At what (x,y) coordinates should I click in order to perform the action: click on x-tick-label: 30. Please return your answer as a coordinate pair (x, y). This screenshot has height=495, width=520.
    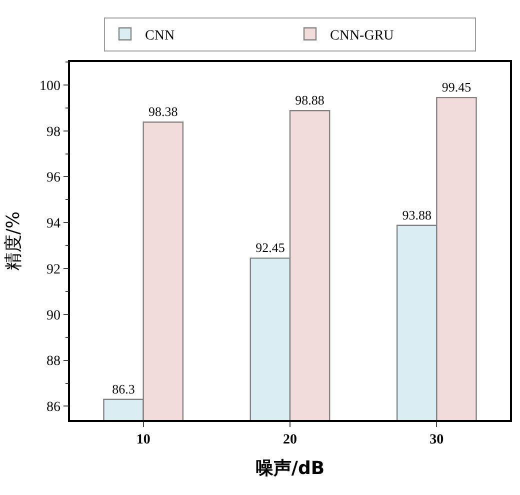
    Looking at the image, I should click on (437, 440).